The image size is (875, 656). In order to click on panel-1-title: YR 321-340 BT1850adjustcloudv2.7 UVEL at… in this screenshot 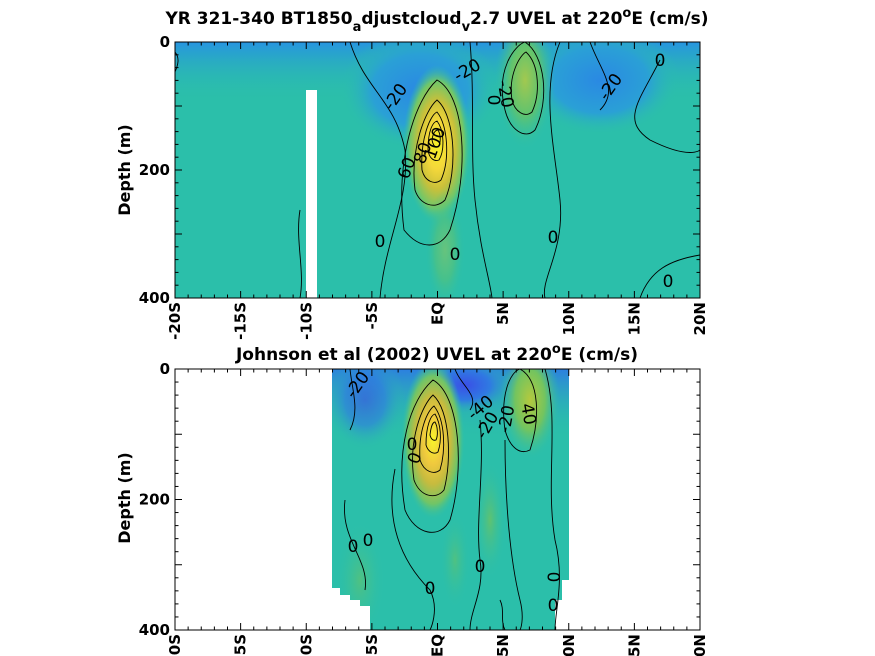, I will do `click(436, 20)`.